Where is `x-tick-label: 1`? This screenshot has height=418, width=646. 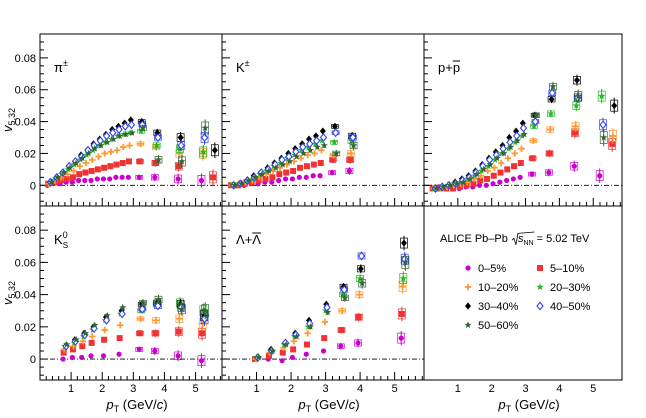
x-tick-label: 1 is located at coordinates (256, 389).